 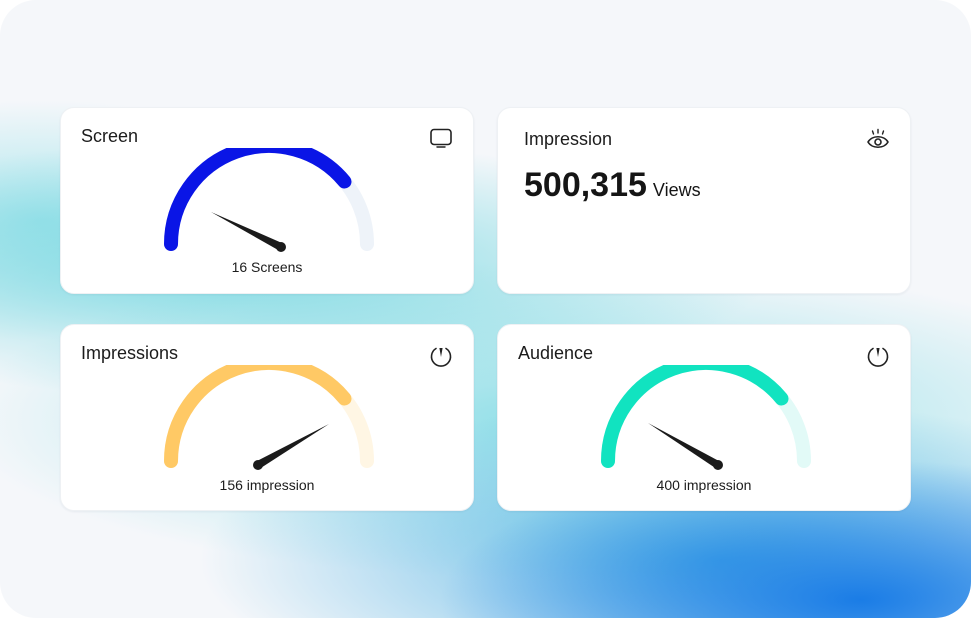 What do you see at coordinates (704, 485) in the screenshot?
I see `gauge-value-label: 400 impression` at bounding box center [704, 485].